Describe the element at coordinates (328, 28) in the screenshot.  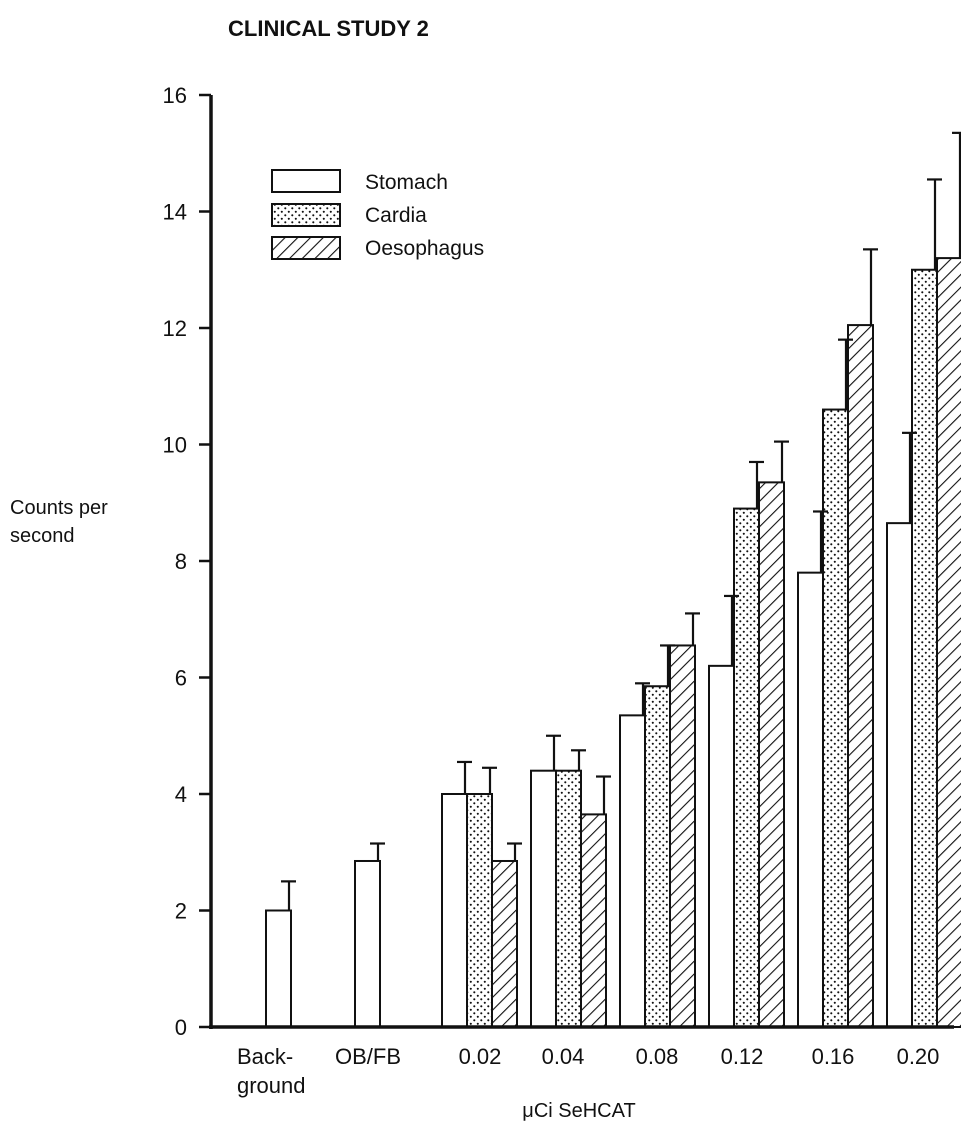
I see `chart-title: CLINICAL STUDY 2` at that location.